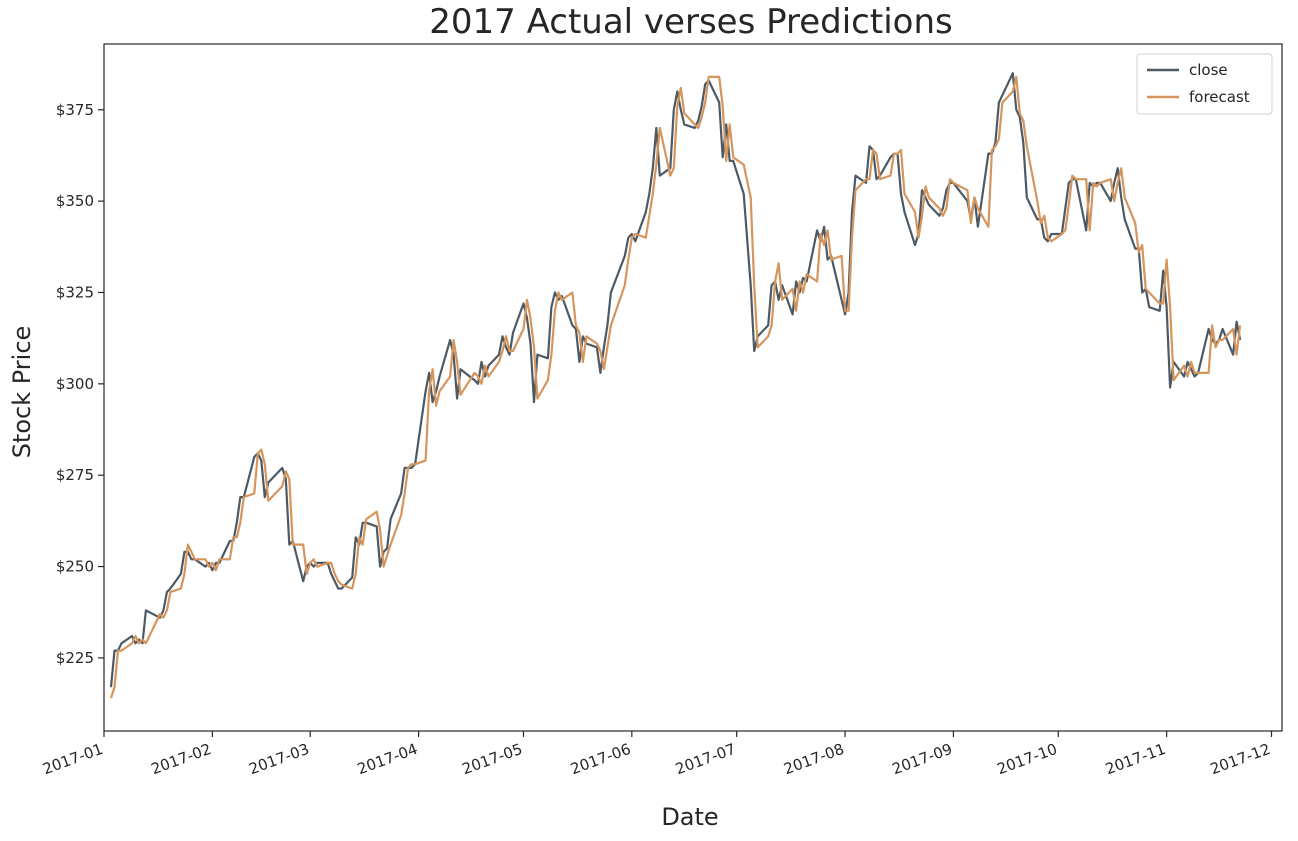 The image size is (1298, 841). I want to click on x-tick-label: 2017-08, so click(813, 759).